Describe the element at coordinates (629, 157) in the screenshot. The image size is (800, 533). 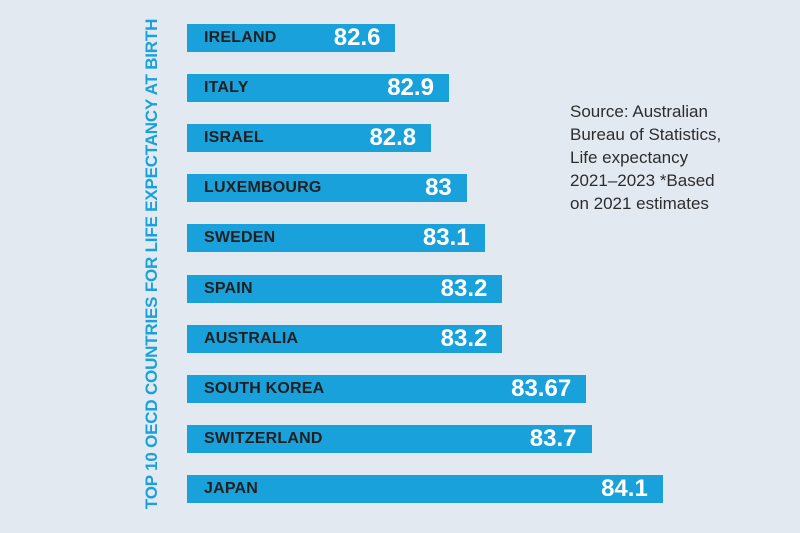
I see `source-note-line: Life expectancy` at that location.